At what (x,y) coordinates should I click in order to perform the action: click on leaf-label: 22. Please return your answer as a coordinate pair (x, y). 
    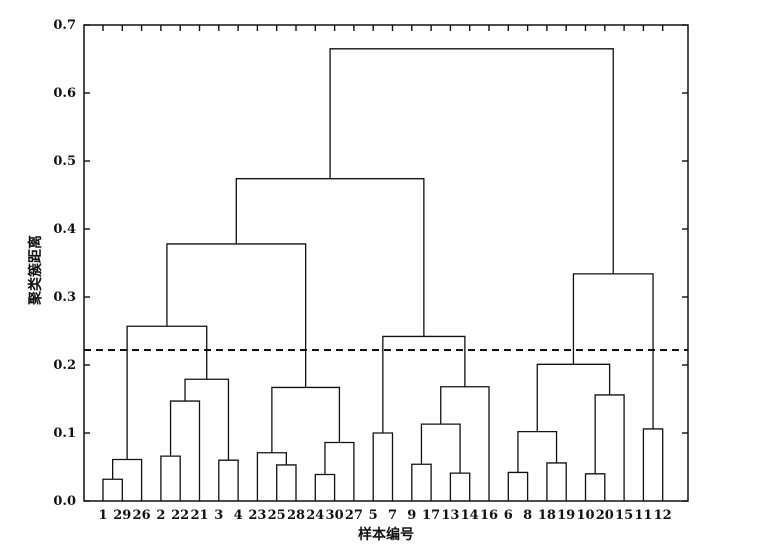
    Looking at the image, I should click on (180, 515).